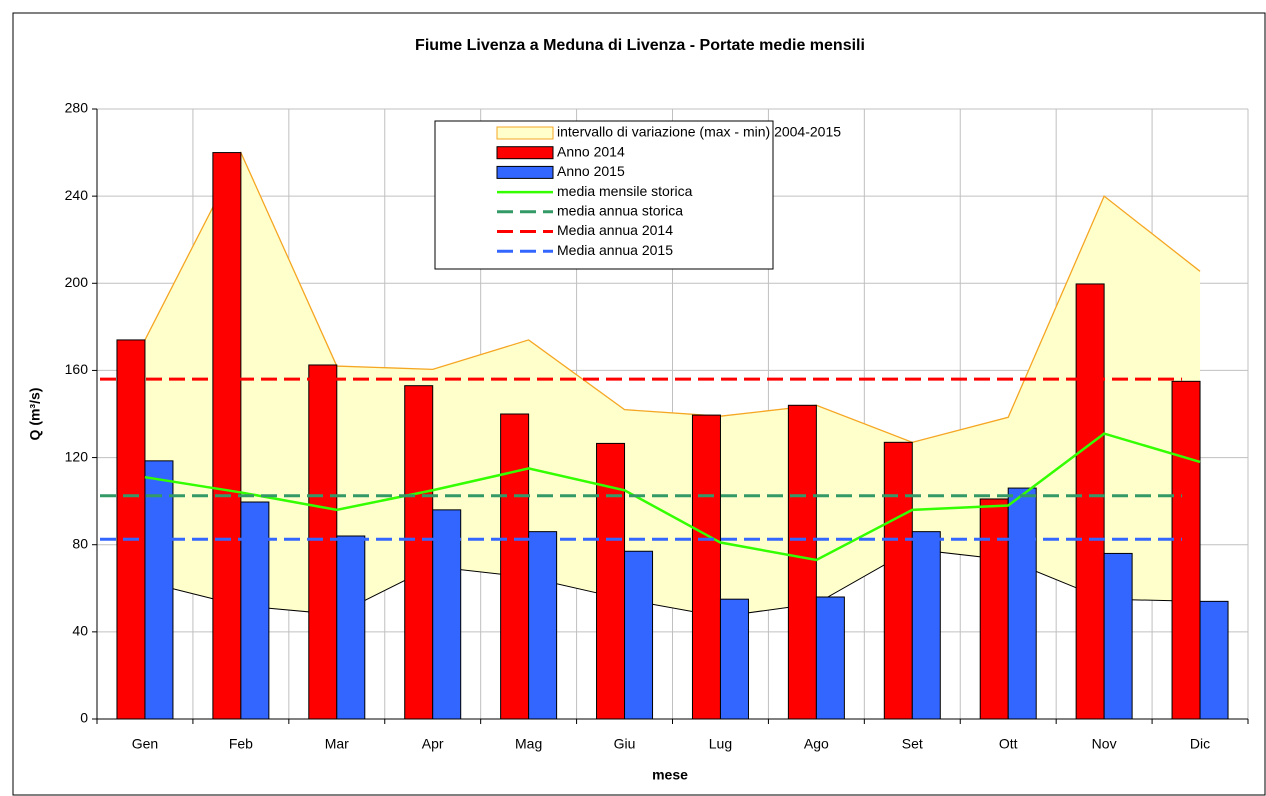  Describe the element at coordinates (591, 171) in the screenshot. I see `legend-label: Anno 2015` at that location.